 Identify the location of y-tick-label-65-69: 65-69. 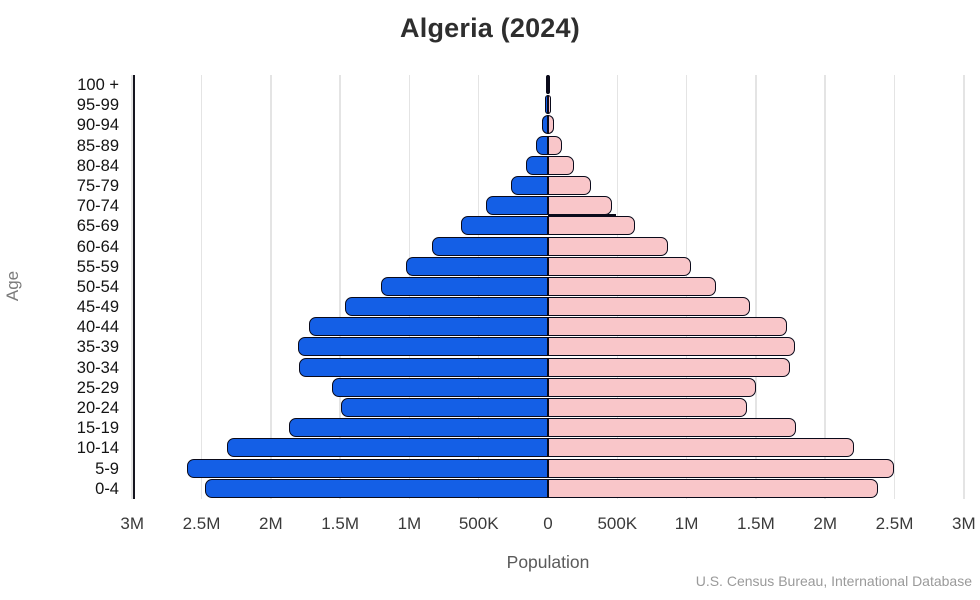
(97, 226).